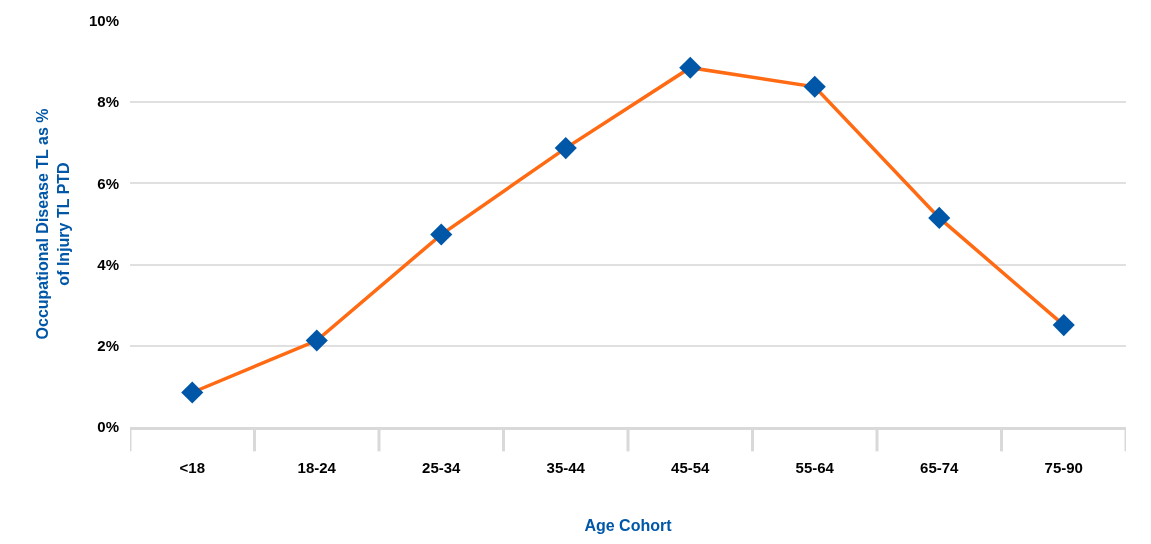 Image resolution: width=1151 pixels, height=544 pixels. Describe the element at coordinates (691, 467) in the screenshot. I see `x-tick-label: 45-54` at that location.